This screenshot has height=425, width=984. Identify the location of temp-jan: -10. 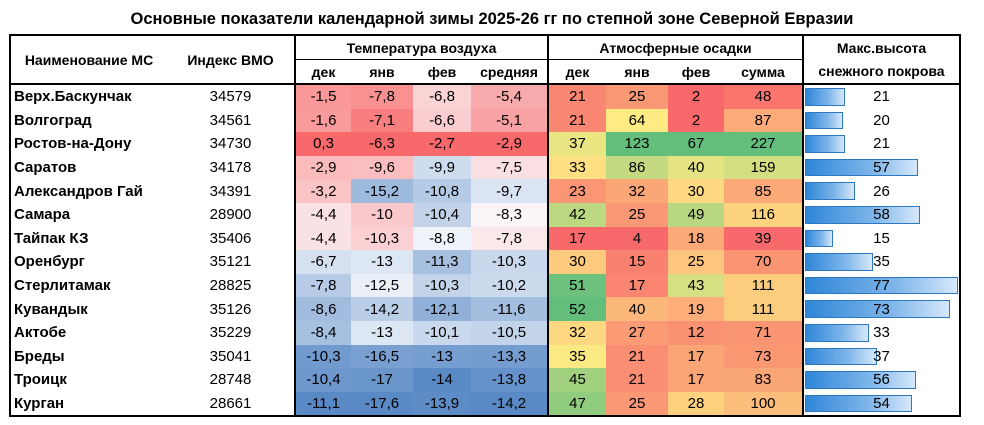
(382, 214).